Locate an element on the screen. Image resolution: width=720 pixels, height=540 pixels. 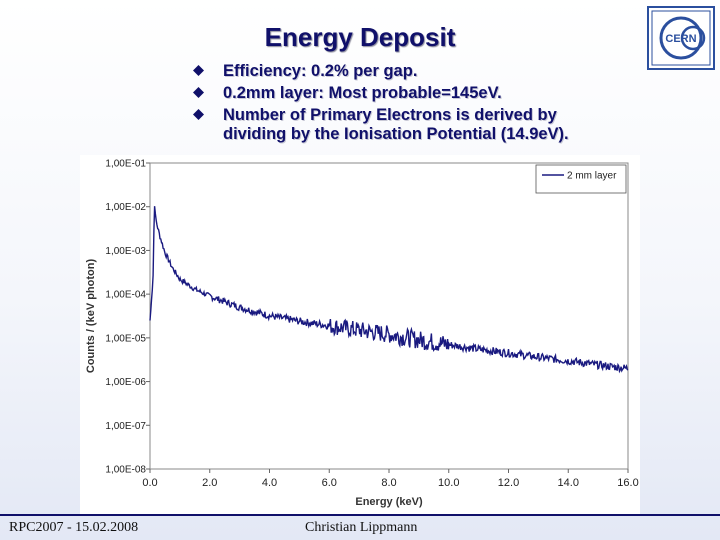
x-tick-label: 6.0 is located at coordinates (329, 483).